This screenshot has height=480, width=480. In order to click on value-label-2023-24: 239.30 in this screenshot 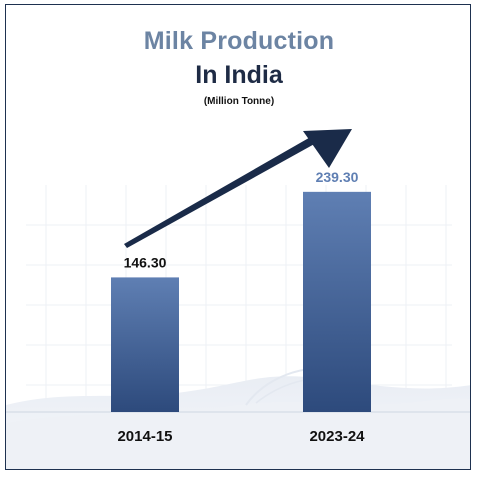, I will do `click(337, 177)`.